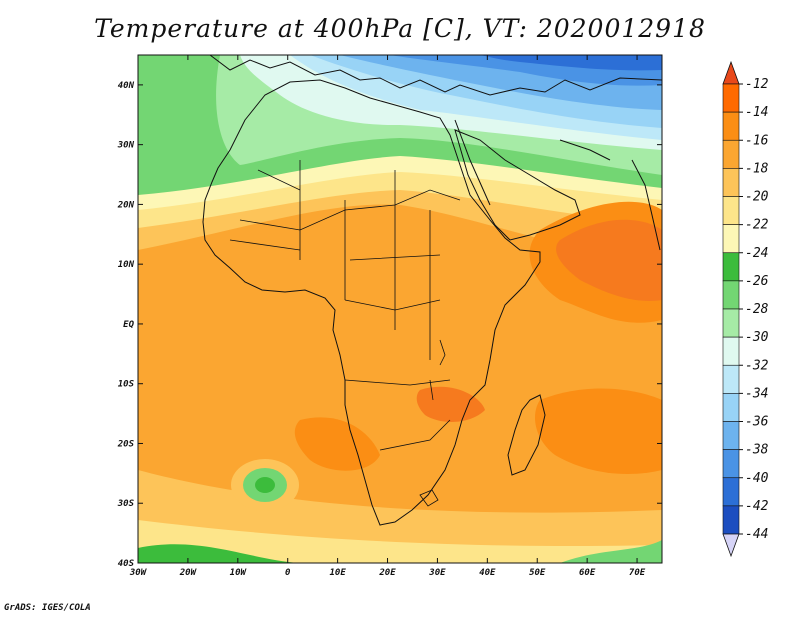 The width and height of the screenshot is (800, 618). I want to click on lon-tick-label: 30W, so click(138, 573).